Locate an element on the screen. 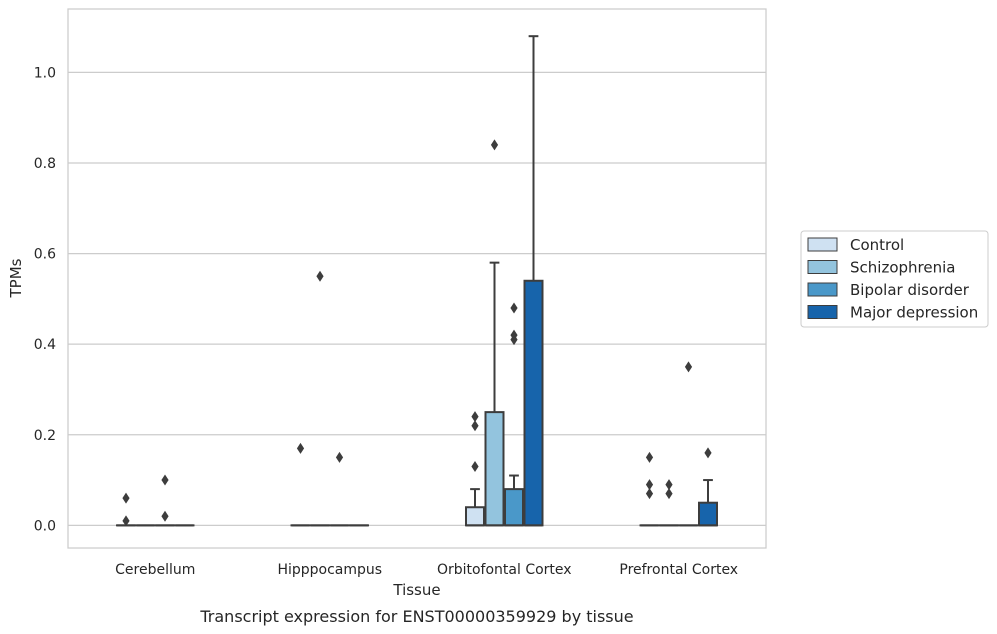 This screenshot has height=634, width=997. legend-label: Schizophrenia is located at coordinates (902, 268).